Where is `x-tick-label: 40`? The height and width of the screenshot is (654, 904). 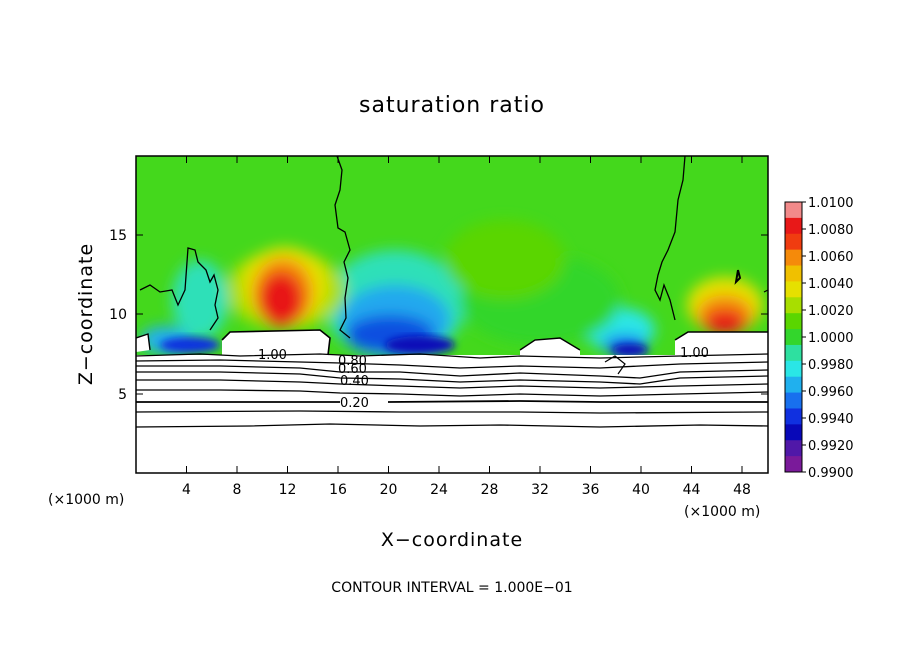
x-tick-label: 40 is located at coordinates (641, 490).